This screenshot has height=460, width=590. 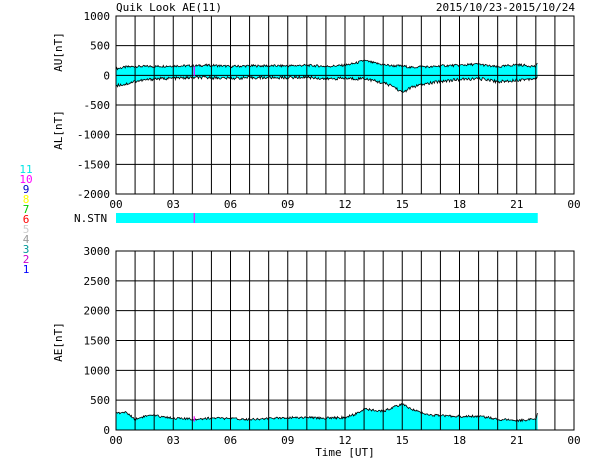 I want to click on station-legend-7: 7, so click(x=26, y=209).